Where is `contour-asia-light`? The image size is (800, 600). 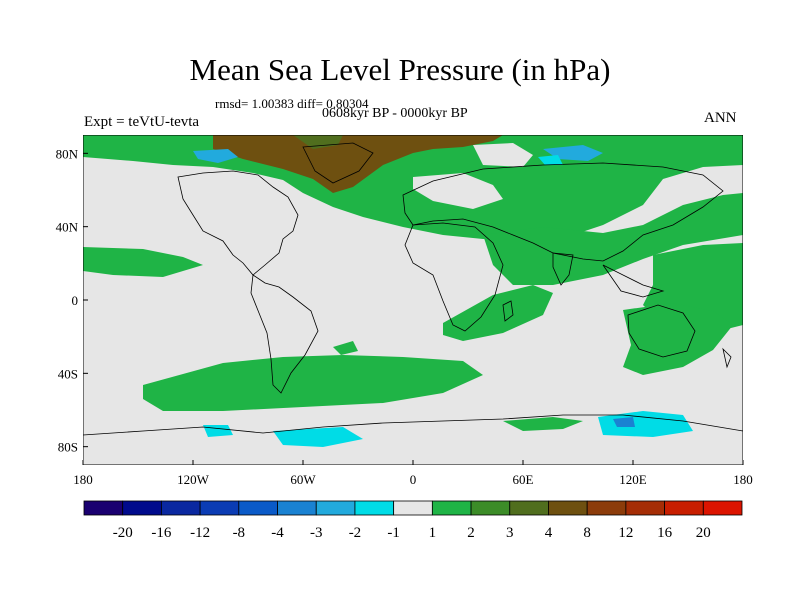
contour-asia-light is located at coordinates (458, 191).